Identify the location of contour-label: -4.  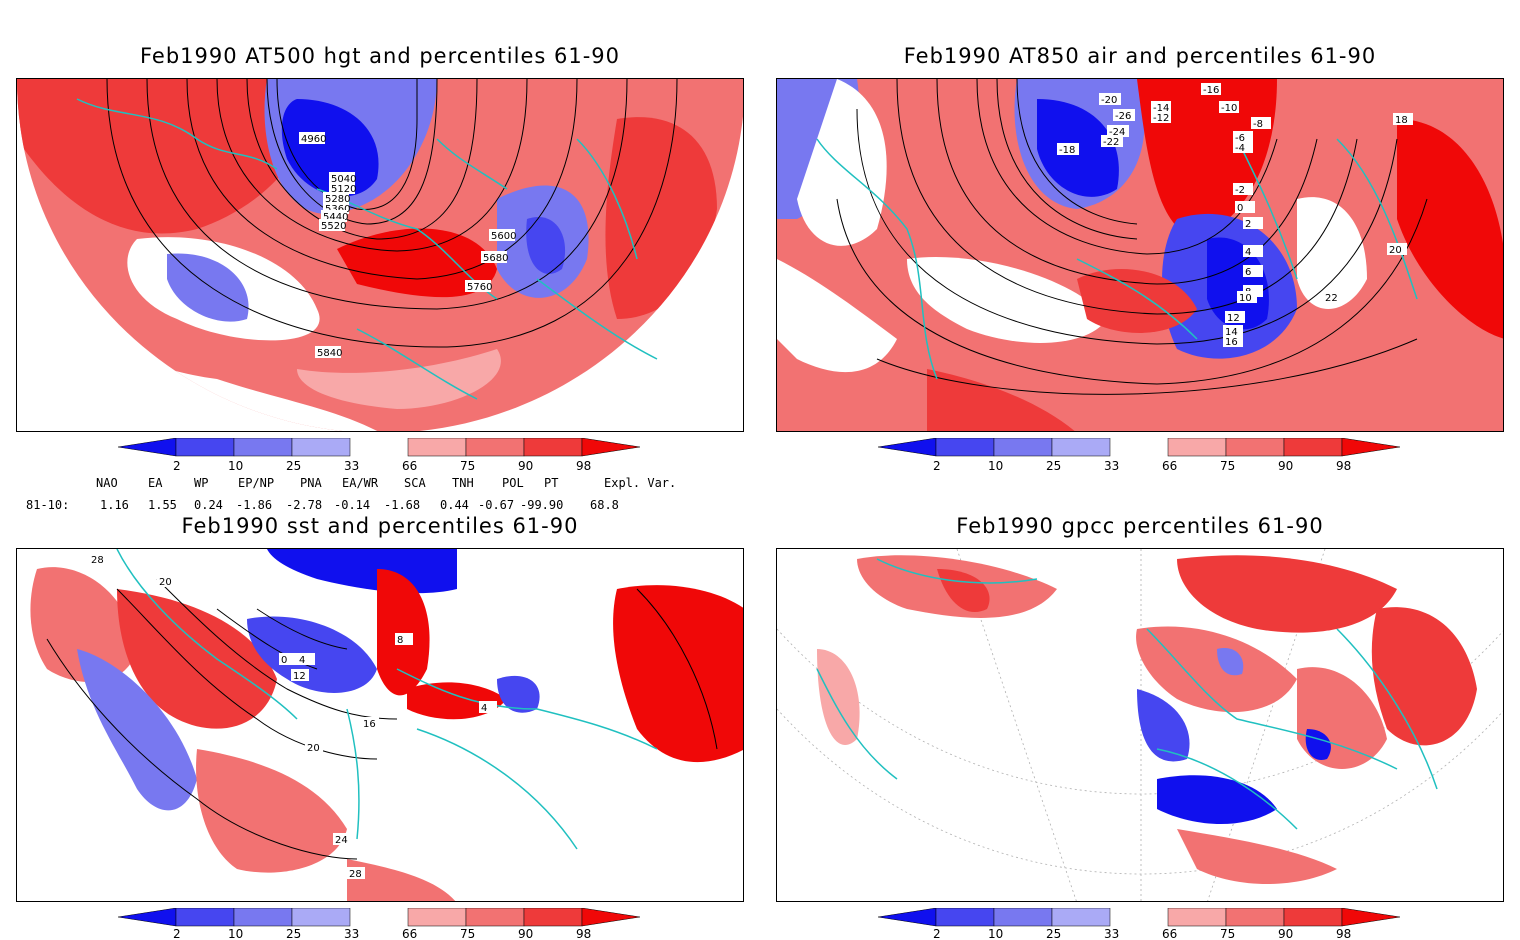
(1240, 148).